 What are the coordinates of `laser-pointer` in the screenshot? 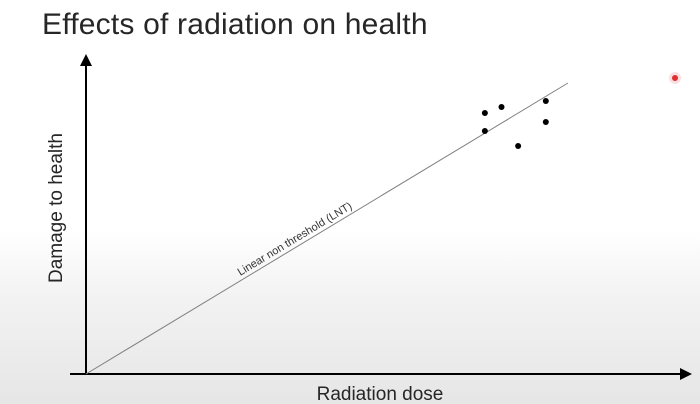 It's located at (675, 78).